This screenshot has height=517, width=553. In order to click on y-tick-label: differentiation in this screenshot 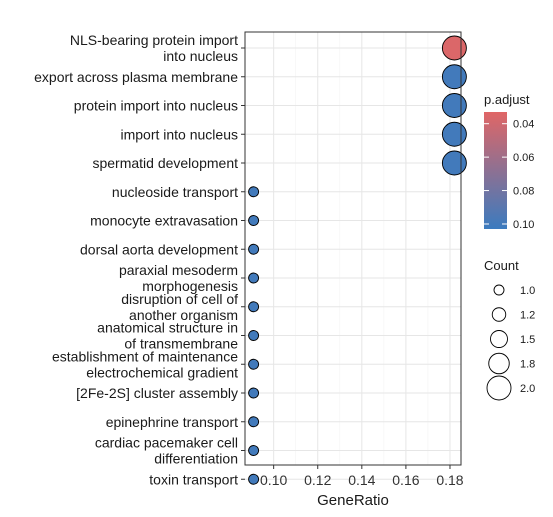, I will do `click(196, 459)`.